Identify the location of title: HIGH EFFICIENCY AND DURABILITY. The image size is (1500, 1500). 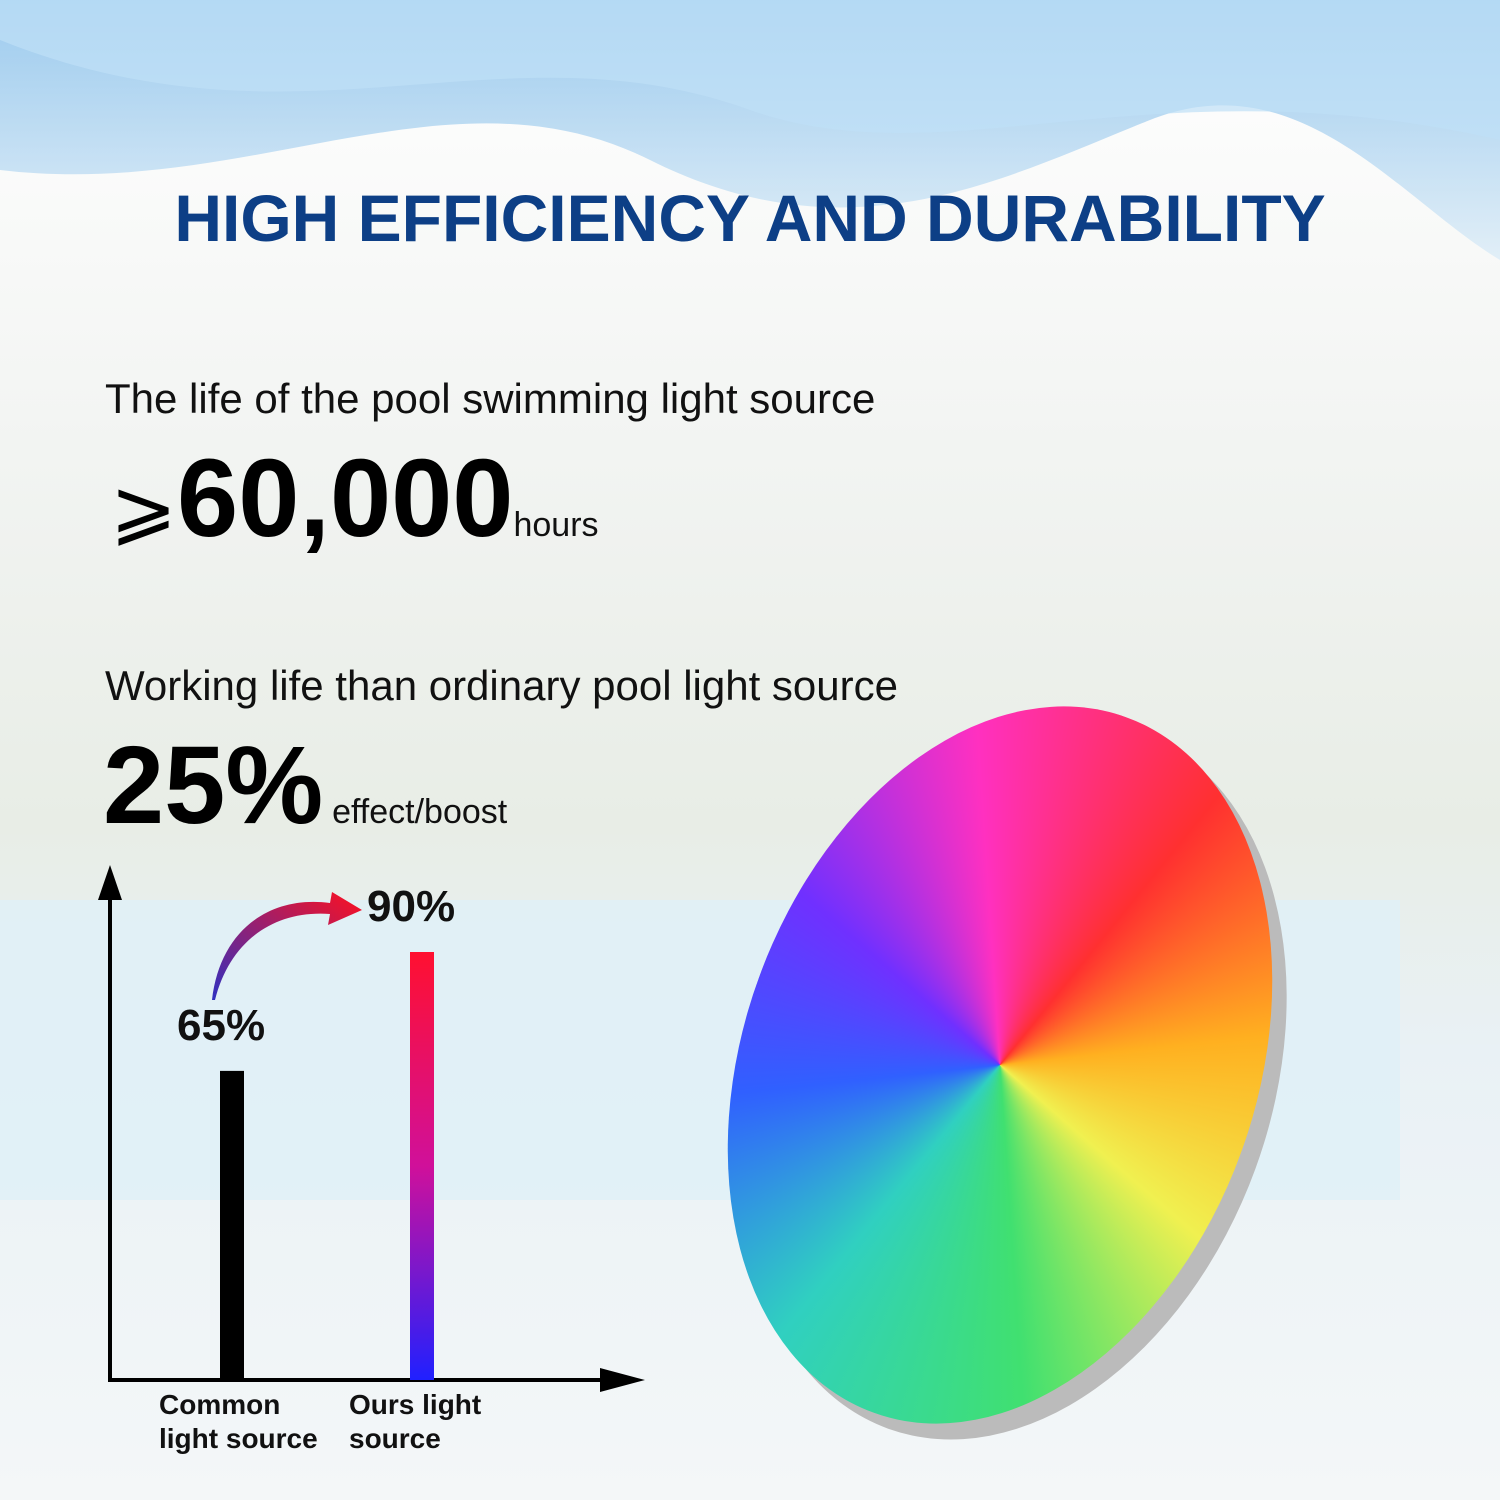
(750, 218).